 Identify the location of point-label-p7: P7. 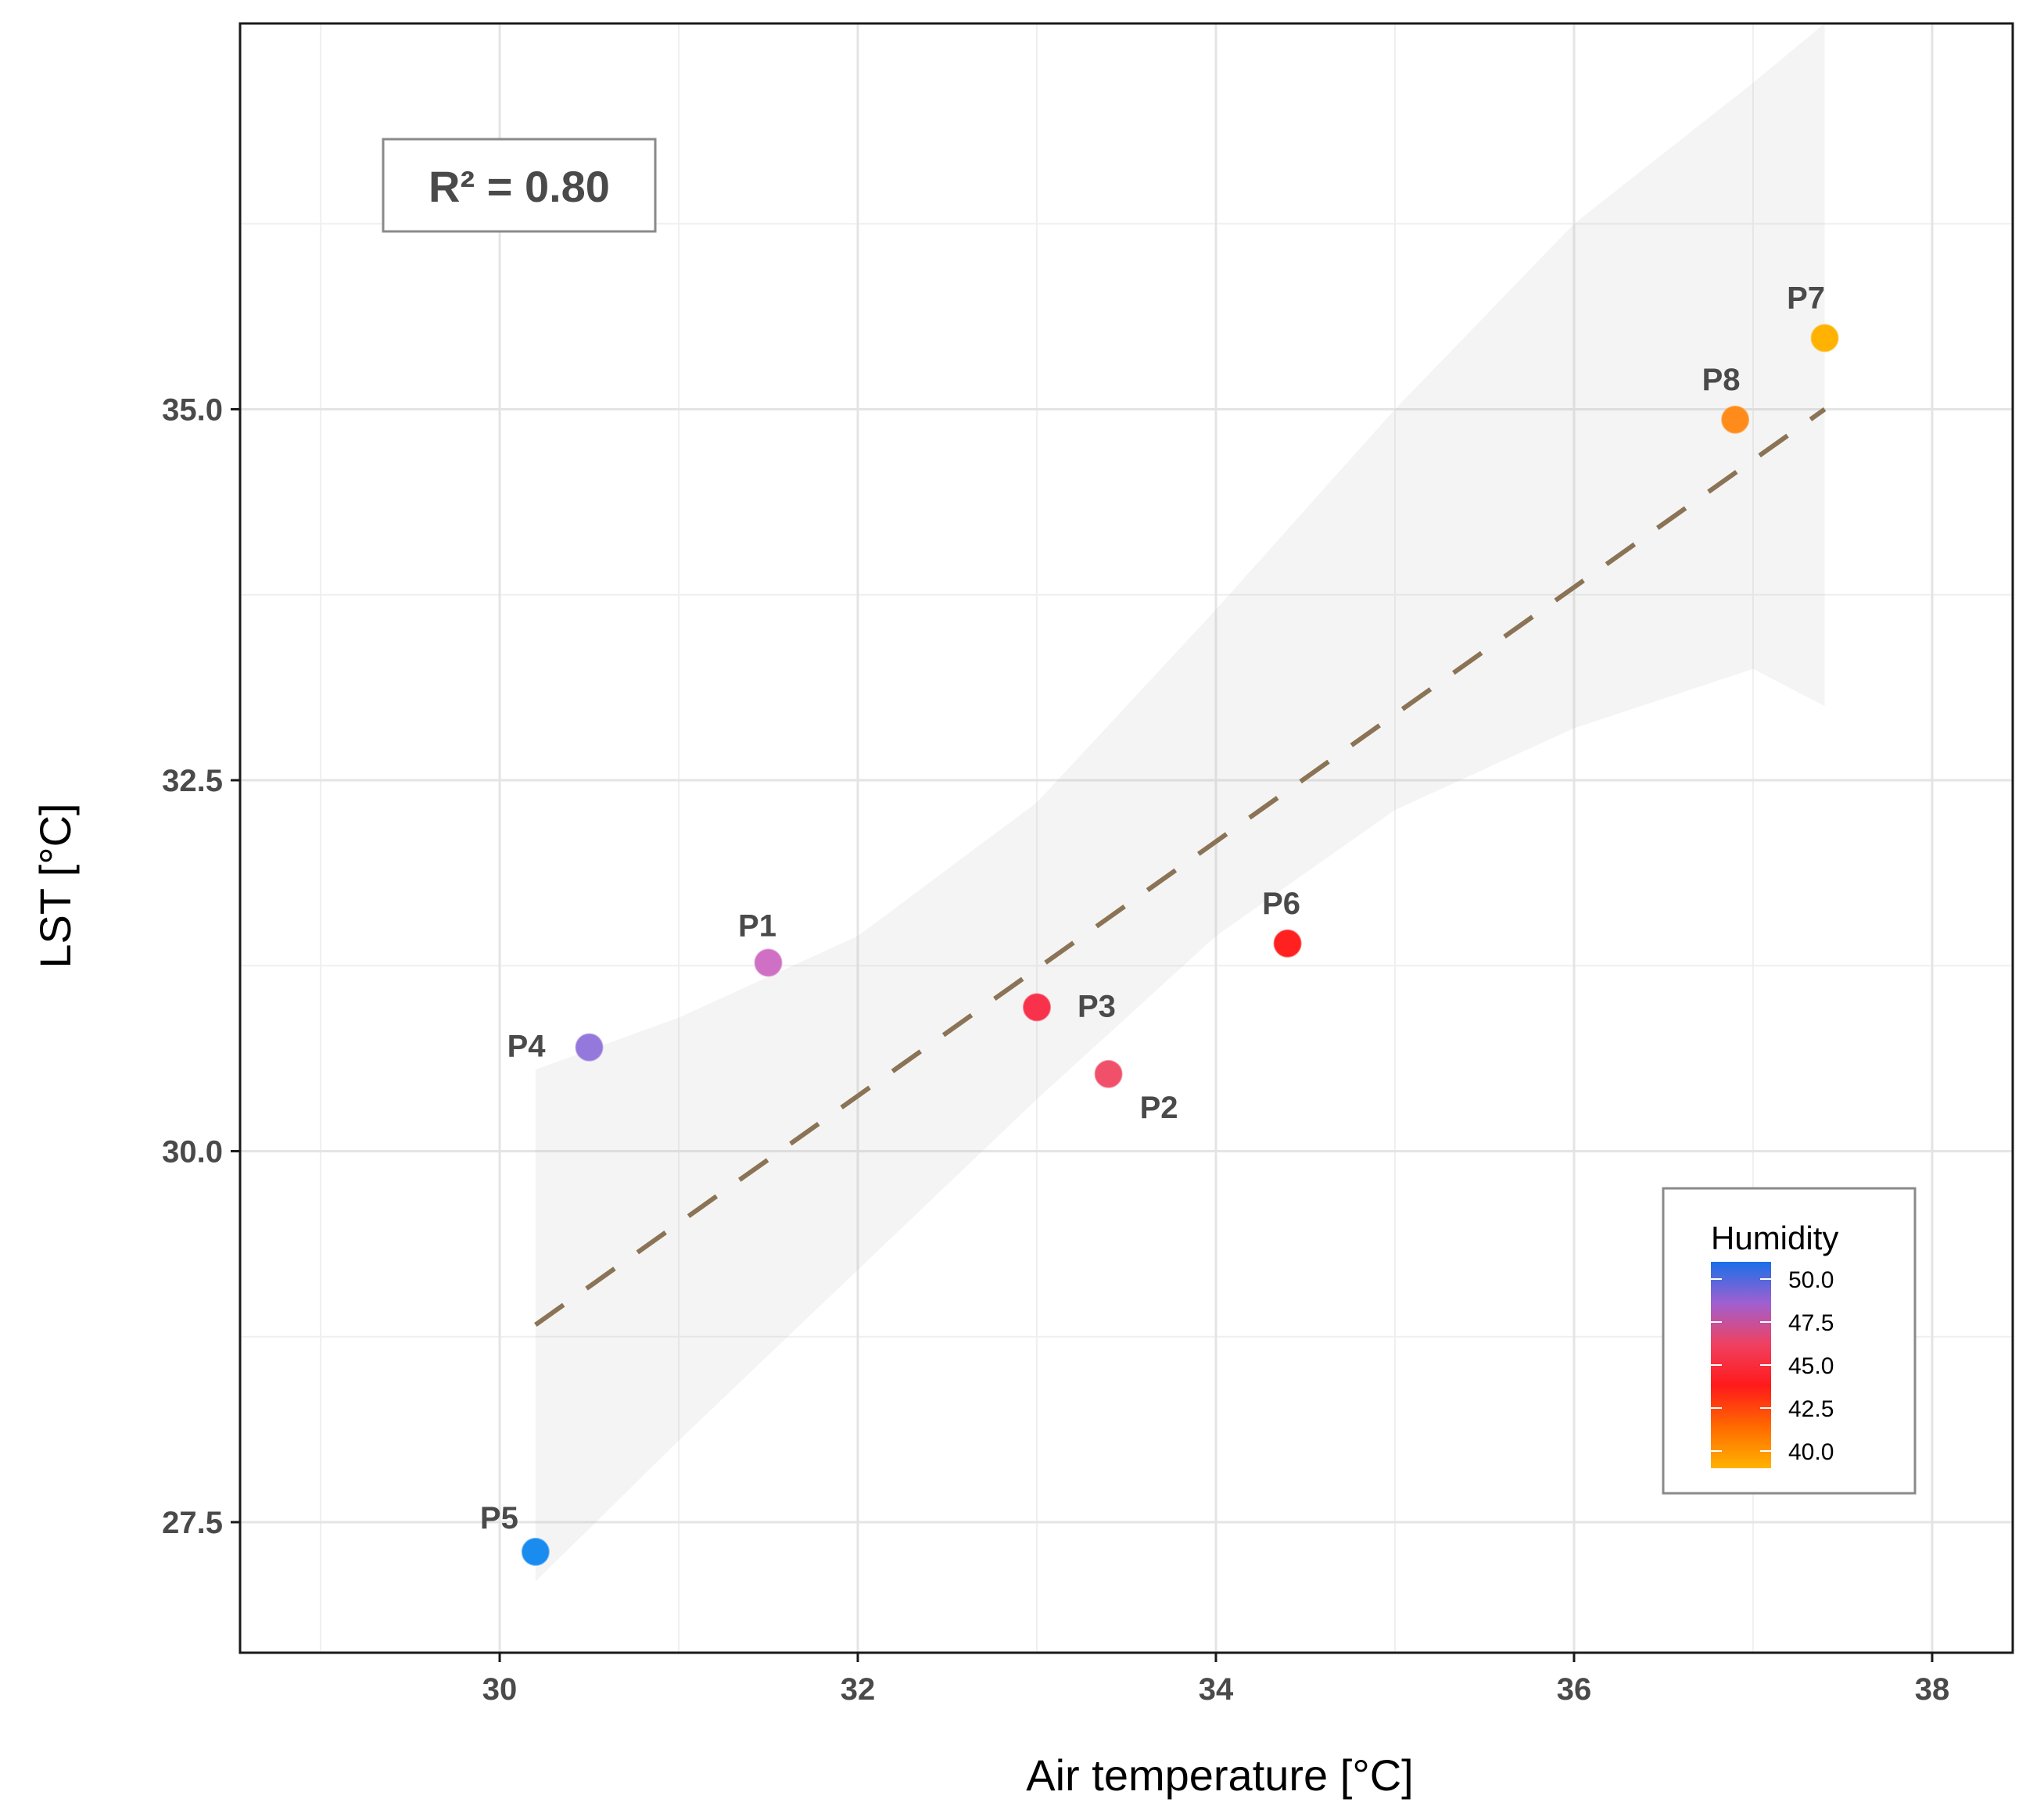
(1806, 298).